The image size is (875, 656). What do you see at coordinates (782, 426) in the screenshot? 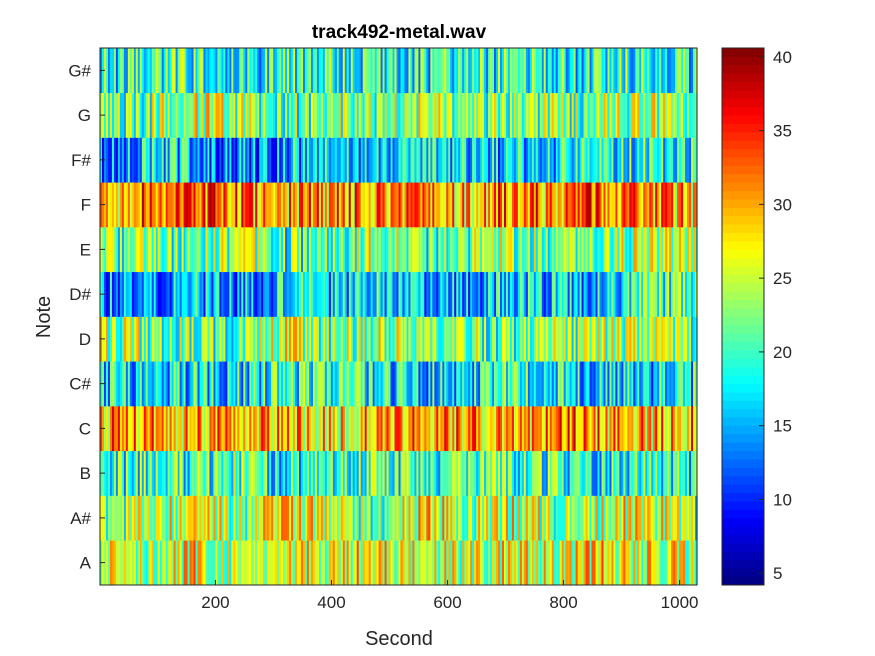
I see `colorbar-tick-label: 15` at bounding box center [782, 426].